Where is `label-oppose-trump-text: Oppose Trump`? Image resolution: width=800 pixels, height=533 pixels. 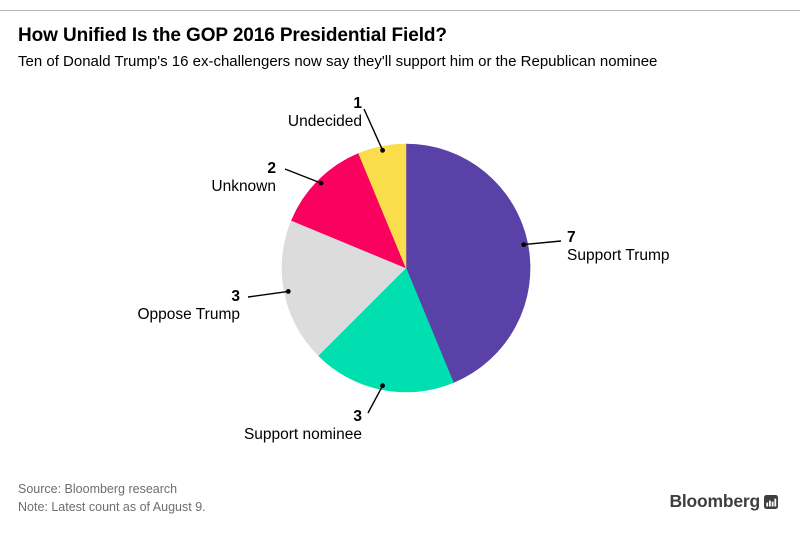 label-oppose-trump-text: Oppose Trump is located at coordinates (188, 314).